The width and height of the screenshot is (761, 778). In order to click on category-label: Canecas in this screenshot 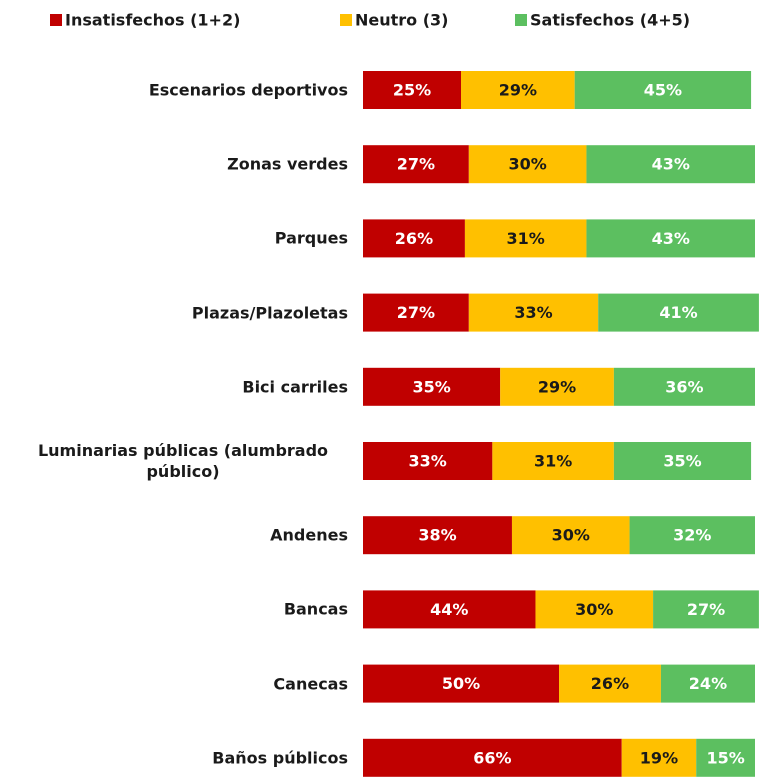, I will do `click(310, 684)`.